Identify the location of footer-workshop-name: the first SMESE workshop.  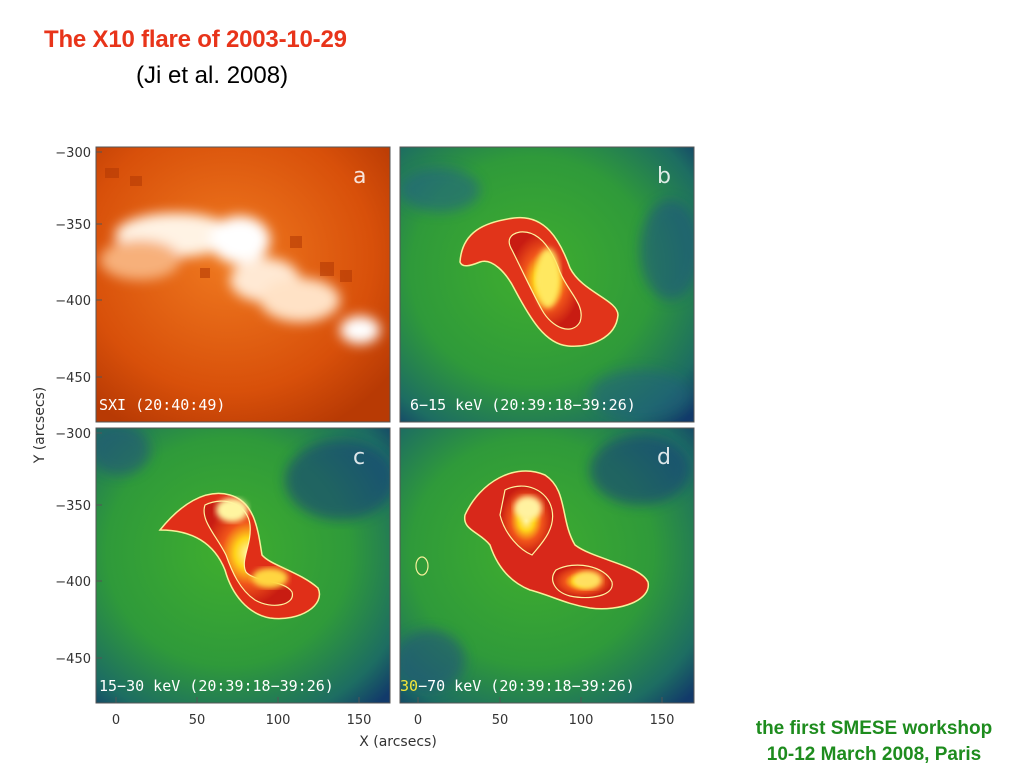
(874, 728).